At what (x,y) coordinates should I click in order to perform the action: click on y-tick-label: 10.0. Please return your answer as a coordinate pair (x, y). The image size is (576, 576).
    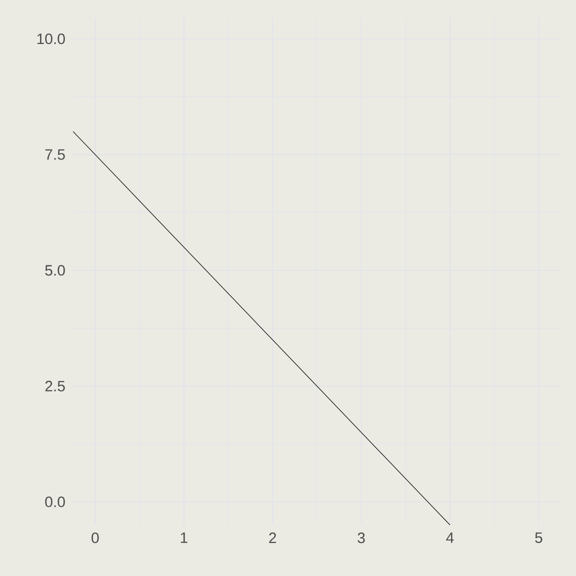
    Looking at the image, I should click on (51, 39).